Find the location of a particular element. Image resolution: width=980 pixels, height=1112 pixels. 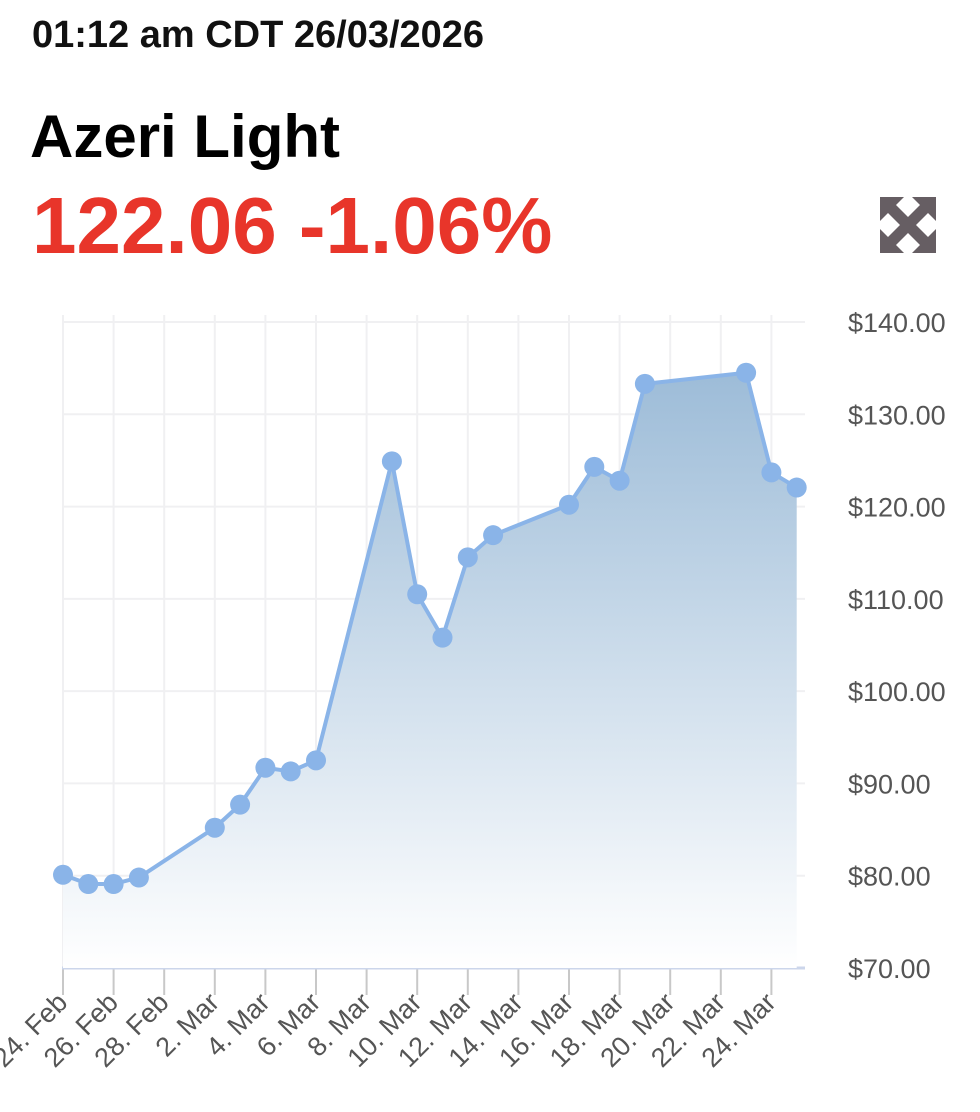

y-tick-label: $120.00 is located at coordinates (897, 508).